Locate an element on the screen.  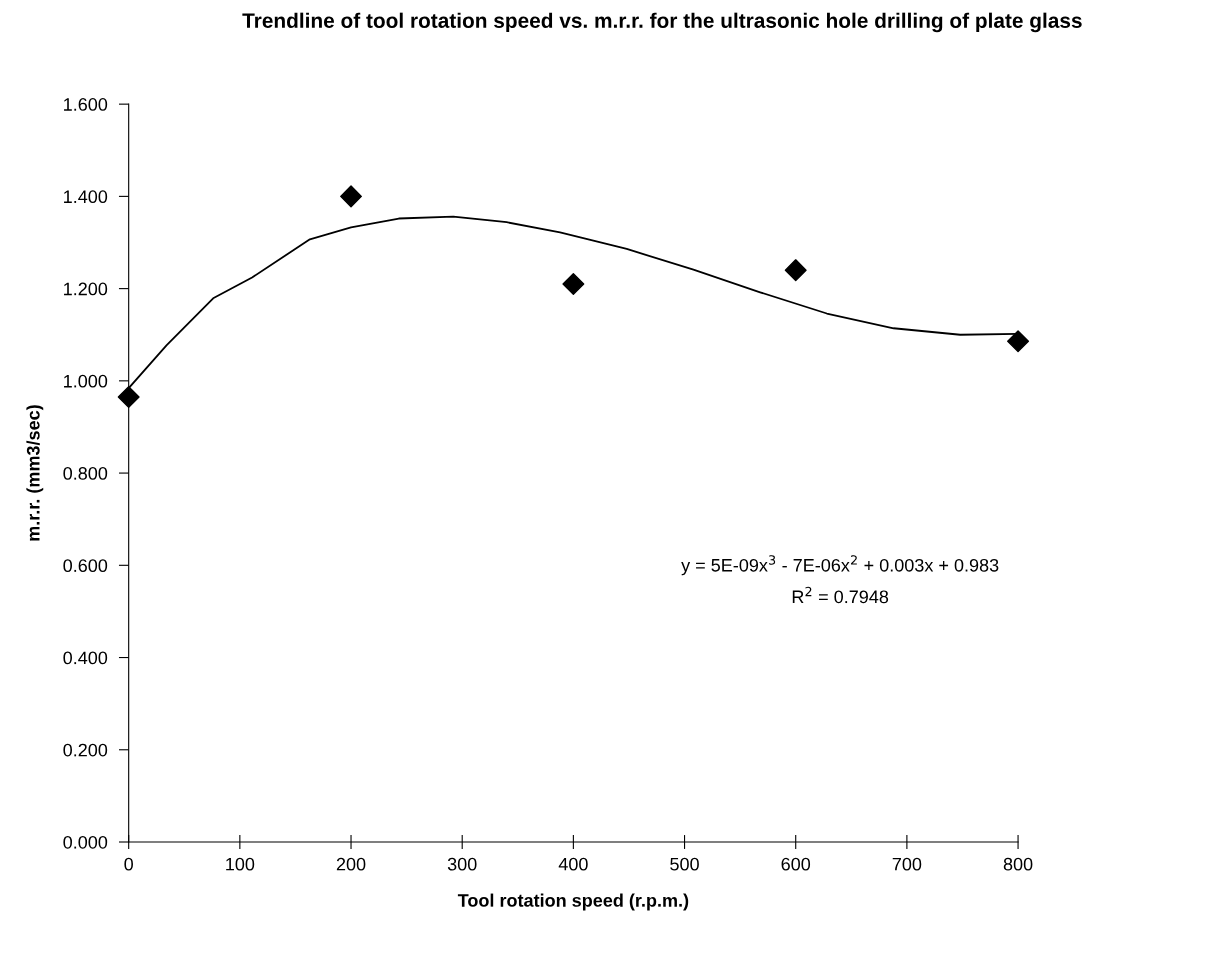
x-tick-label: 500 is located at coordinates (684, 864).